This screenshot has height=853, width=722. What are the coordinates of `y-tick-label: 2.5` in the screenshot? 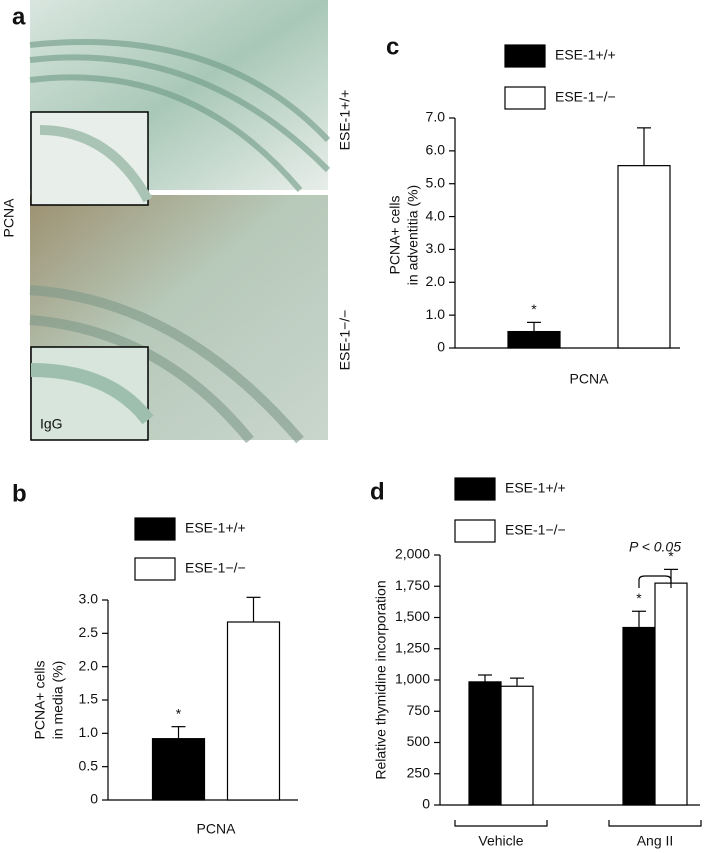 It's located at (89, 632).